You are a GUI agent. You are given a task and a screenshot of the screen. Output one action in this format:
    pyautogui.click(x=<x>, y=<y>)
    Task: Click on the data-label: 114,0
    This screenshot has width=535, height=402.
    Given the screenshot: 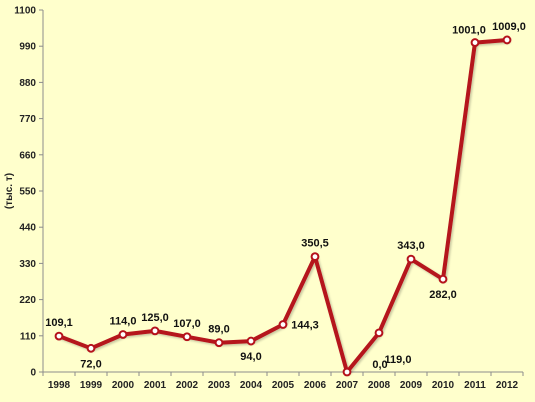 What is the action you would take?
    pyautogui.click(x=123, y=321)
    